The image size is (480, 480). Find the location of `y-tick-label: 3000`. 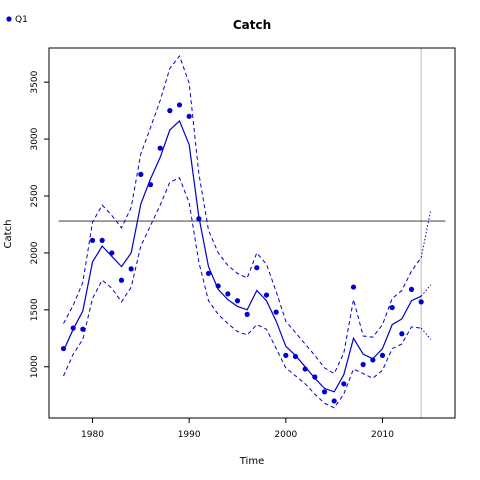

y-tick-label: 3000 is located at coordinates (35, 138).